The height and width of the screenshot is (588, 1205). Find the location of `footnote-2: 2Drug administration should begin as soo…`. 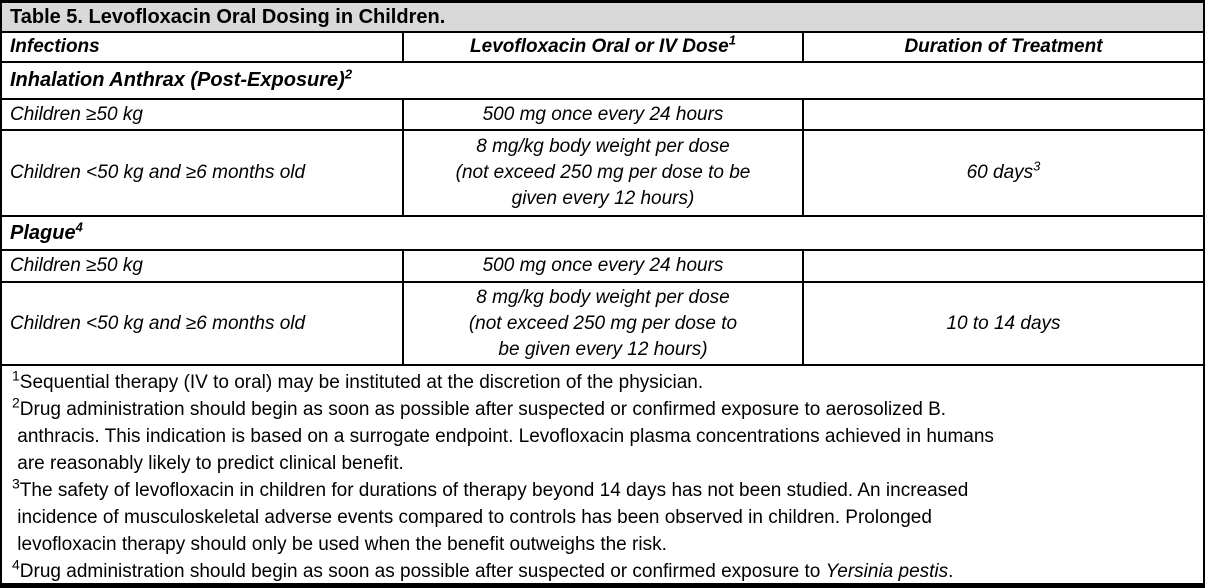

footnote-2: 2Drug administration should begin as soo… is located at coordinates (503, 434).